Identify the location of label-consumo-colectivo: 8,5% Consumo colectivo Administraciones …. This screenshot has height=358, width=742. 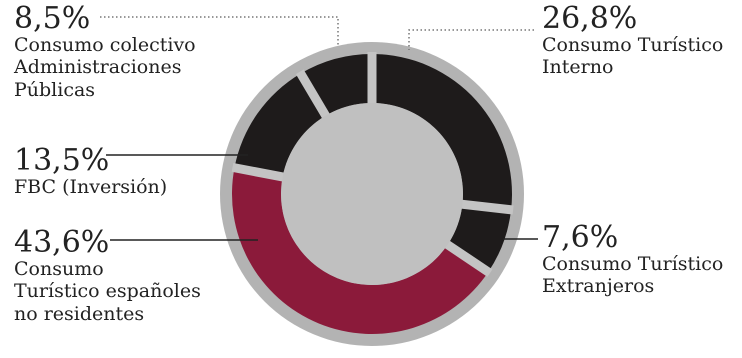
(105, 52).